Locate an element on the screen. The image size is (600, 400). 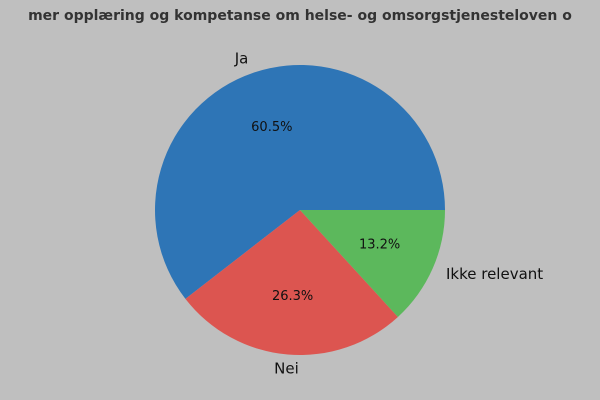
value-label: 13.2% is located at coordinates (379, 245).